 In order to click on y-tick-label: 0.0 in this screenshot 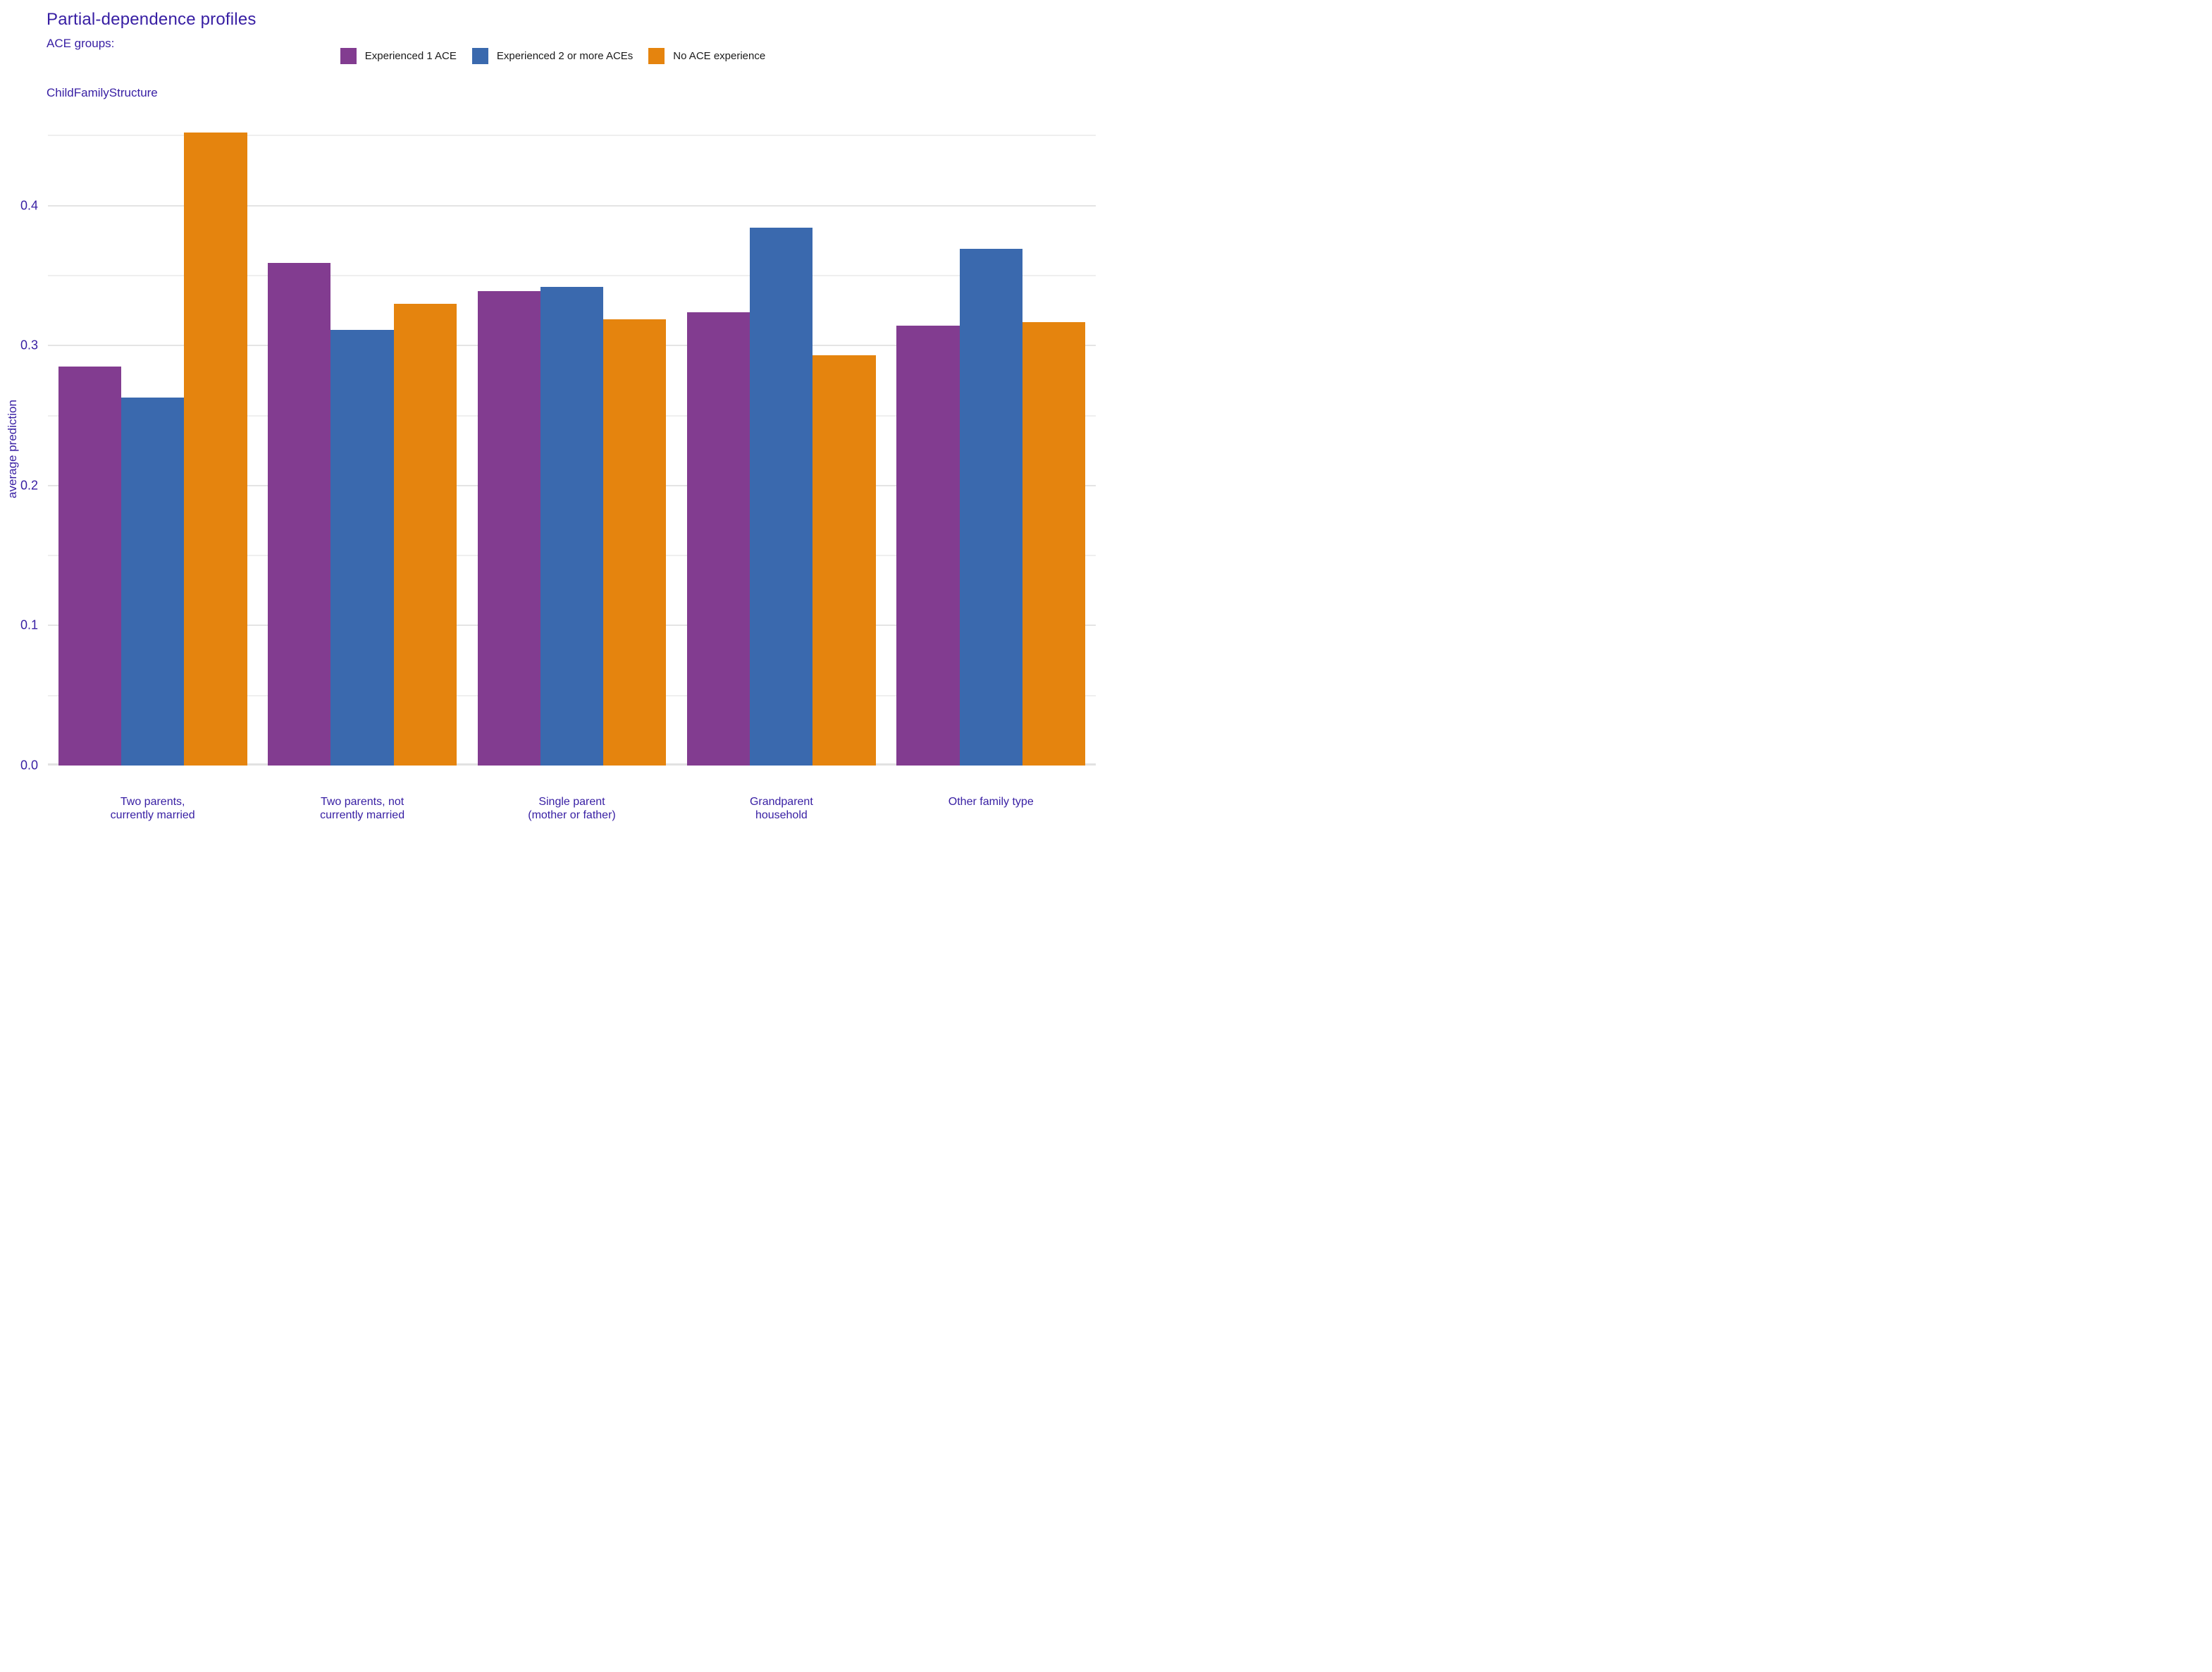, I will do `click(29, 765)`.